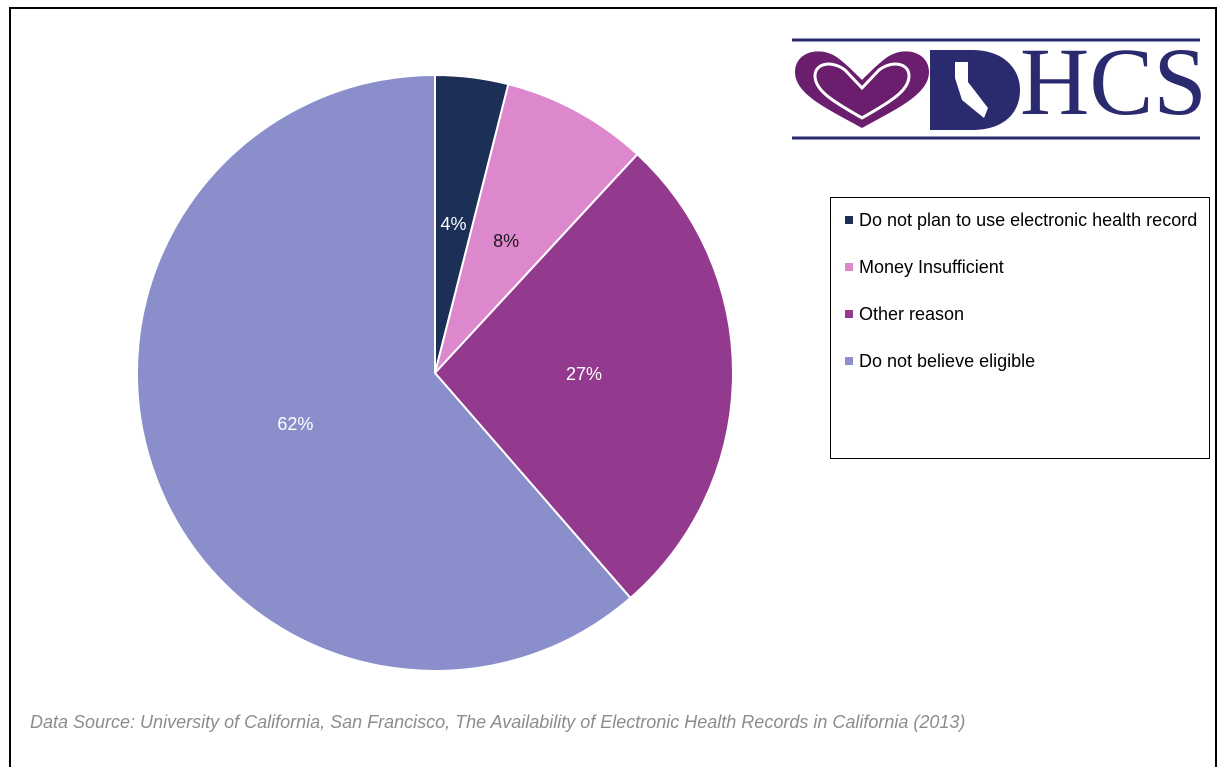 The image size is (1220, 767). What do you see at coordinates (999, 84) in the screenshot?
I see `logo: HCS` at bounding box center [999, 84].